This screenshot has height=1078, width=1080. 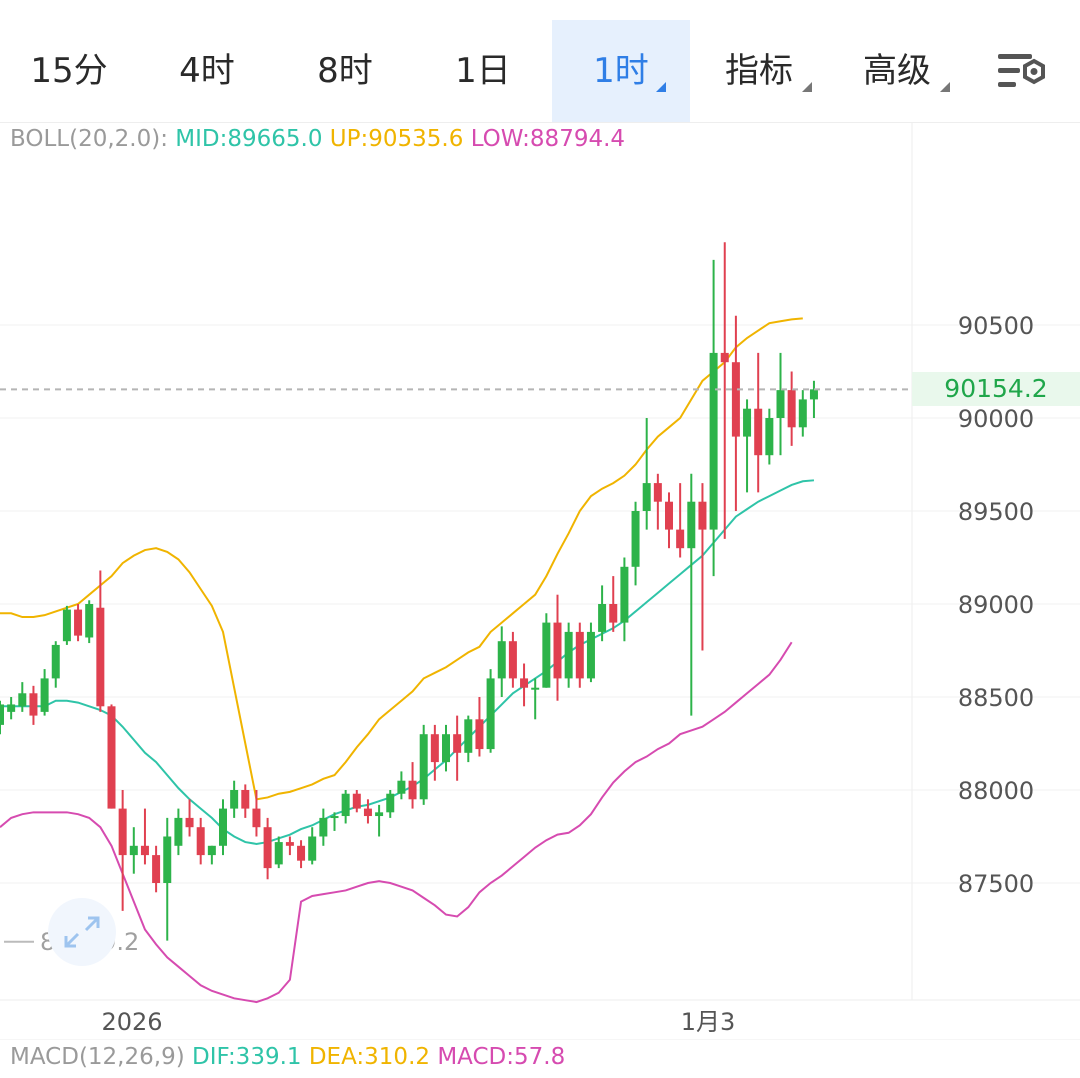 I want to click on tab-4h: 4时, so click(x=207, y=71).